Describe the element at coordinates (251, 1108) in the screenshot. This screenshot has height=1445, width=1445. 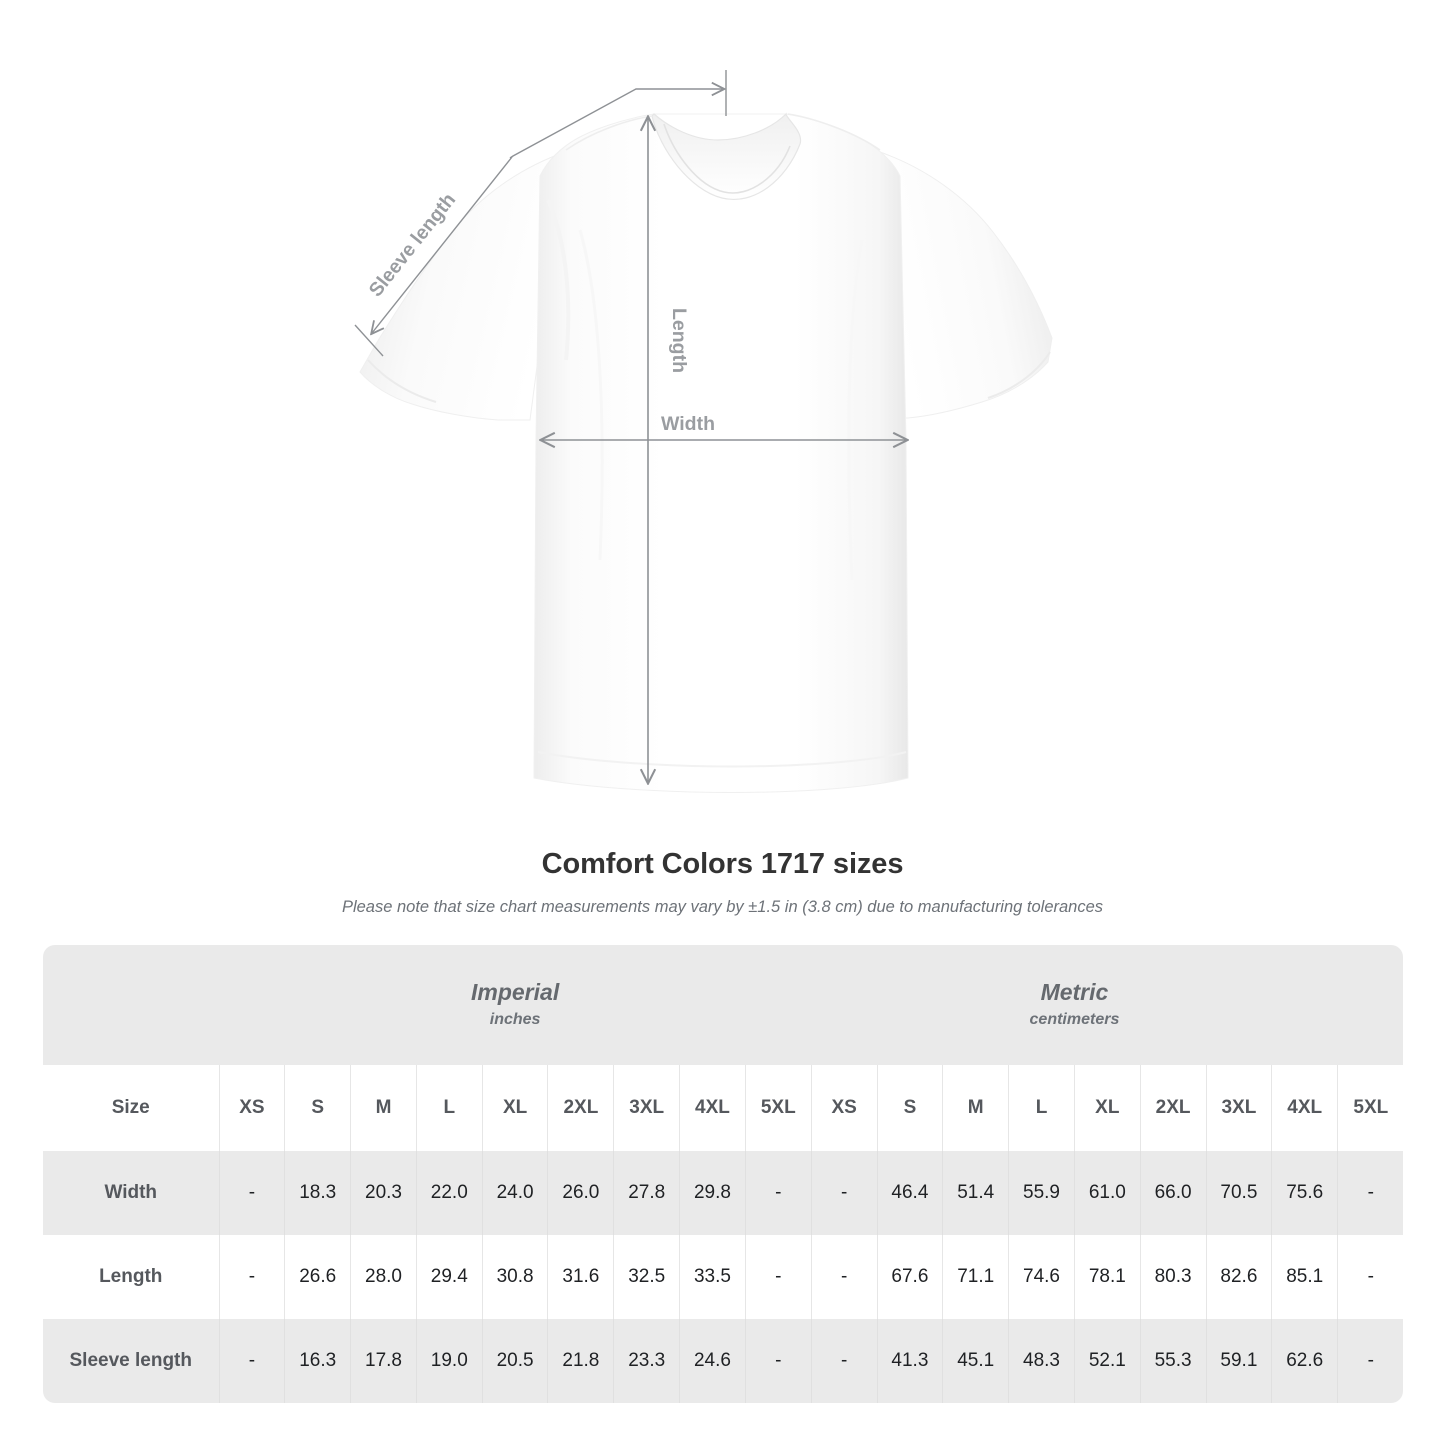
I see `size-header-imperial-xs: XS` at that location.